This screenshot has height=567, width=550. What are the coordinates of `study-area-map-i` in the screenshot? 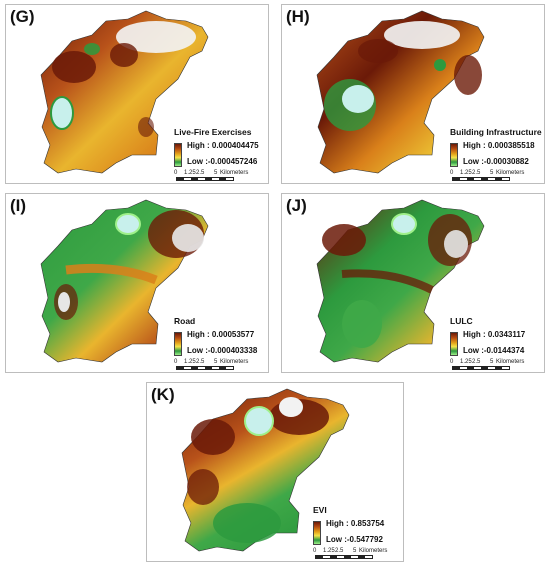 It's located at (124, 281).